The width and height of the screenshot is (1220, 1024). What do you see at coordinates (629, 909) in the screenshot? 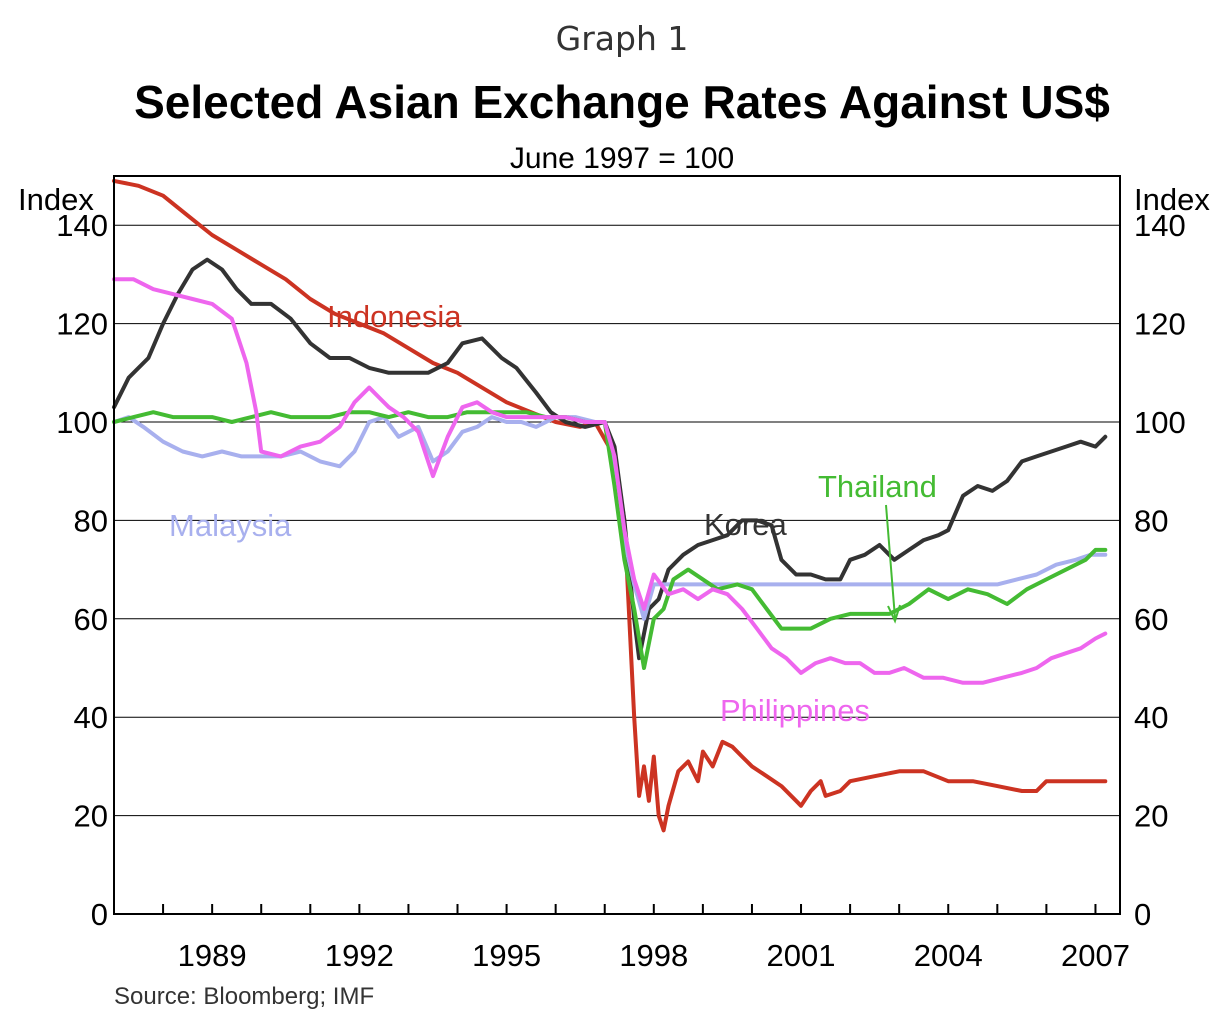
I see `x-axis-ticks` at bounding box center [629, 909].